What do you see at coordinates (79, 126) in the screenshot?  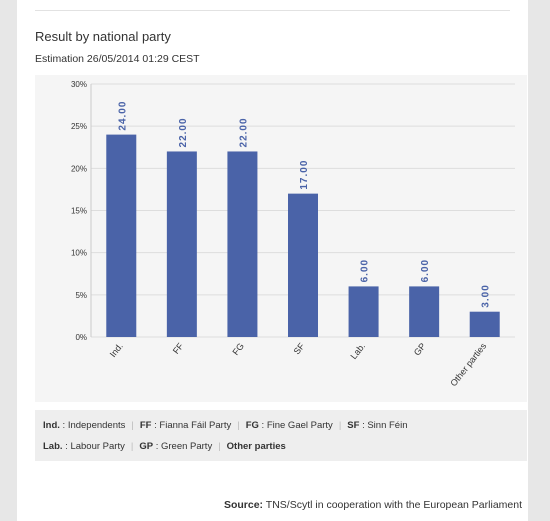 I see `y-tick-label: 25%` at bounding box center [79, 126].